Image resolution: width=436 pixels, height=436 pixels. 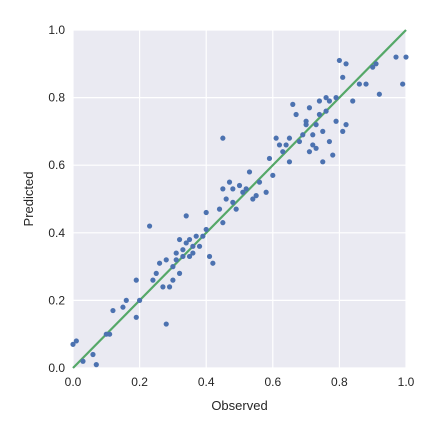 What do you see at coordinates (56, 30) in the screenshot?
I see `y-tick-label: 1.0` at bounding box center [56, 30].